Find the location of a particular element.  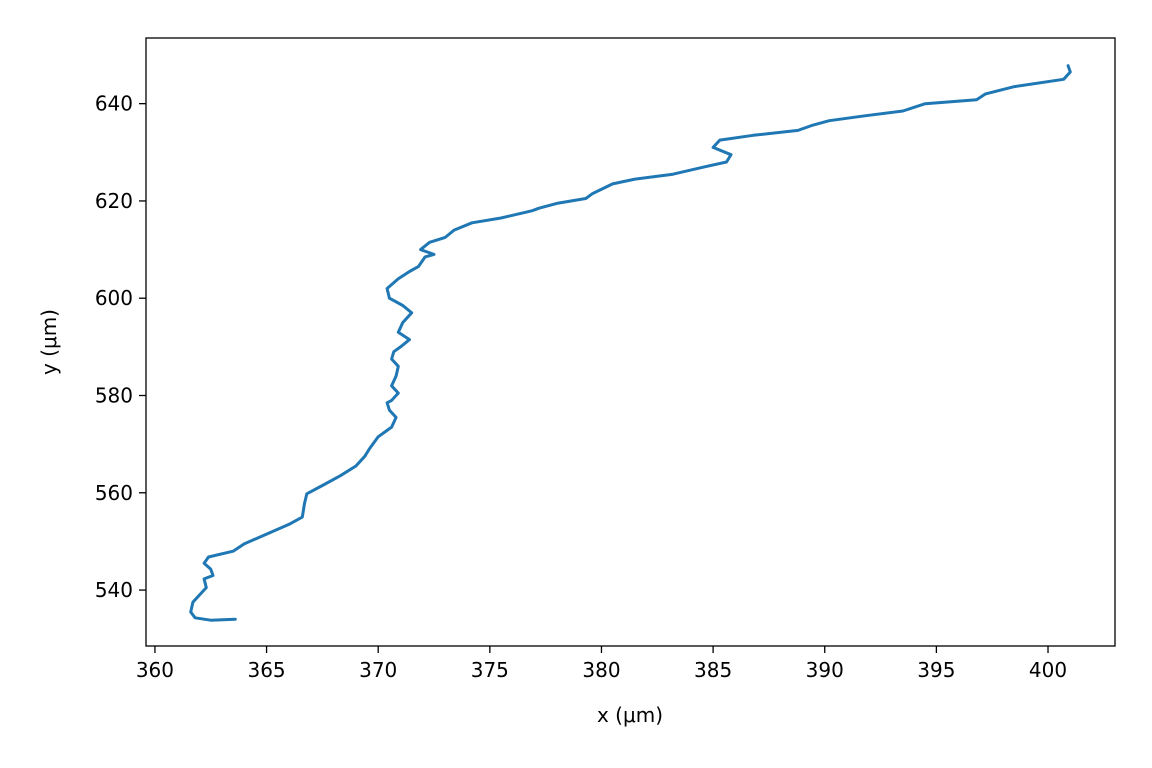

y-tick-label: 560 is located at coordinates (114, 493).